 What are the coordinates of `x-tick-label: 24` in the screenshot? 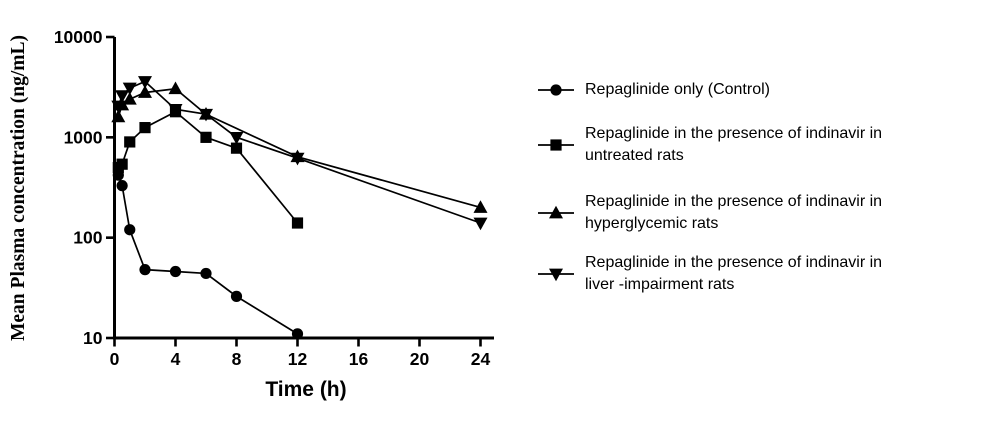 It's located at (481, 359).